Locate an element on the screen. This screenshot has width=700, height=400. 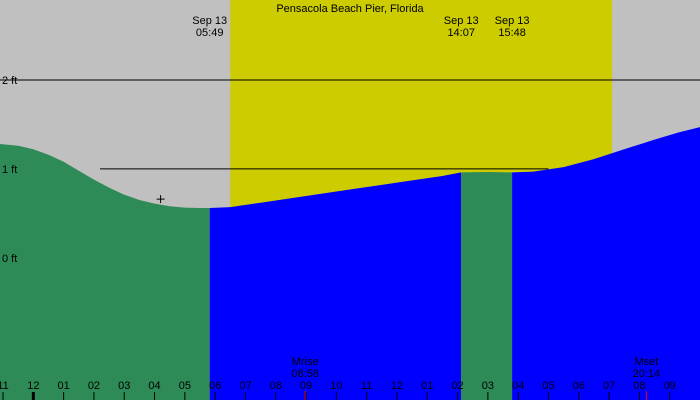
moon-event-time: 20:14 is located at coordinates (647, 374).